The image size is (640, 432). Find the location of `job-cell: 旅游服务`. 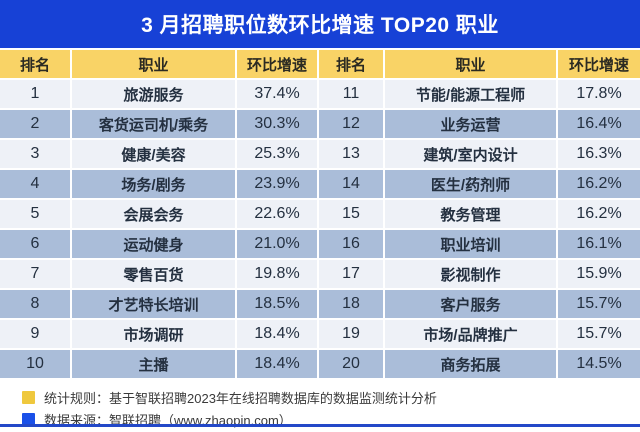

job-cell: 旅游服务 is located at coordinates (153, 94).